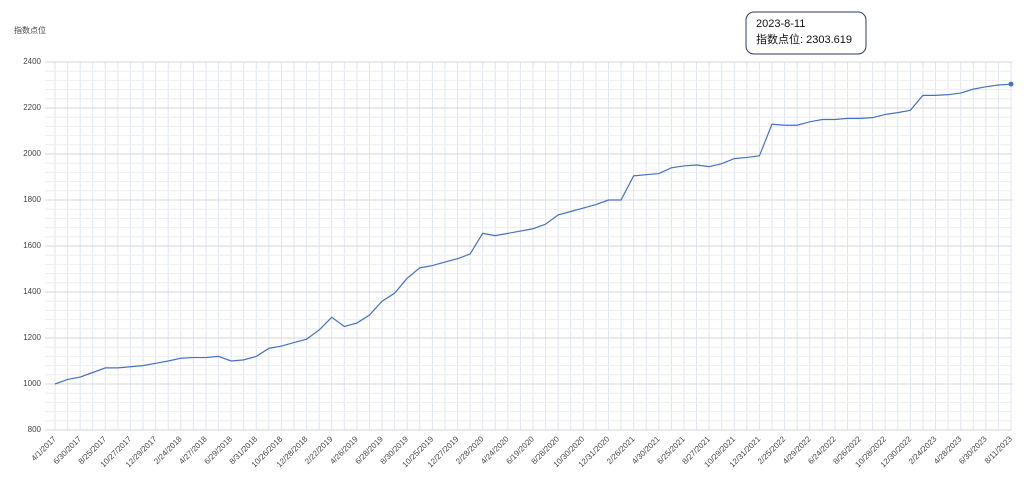 This screenshot has height=496, width=1036. I want to click on tooltip-title: 2023-8-11, so click(780, 24).